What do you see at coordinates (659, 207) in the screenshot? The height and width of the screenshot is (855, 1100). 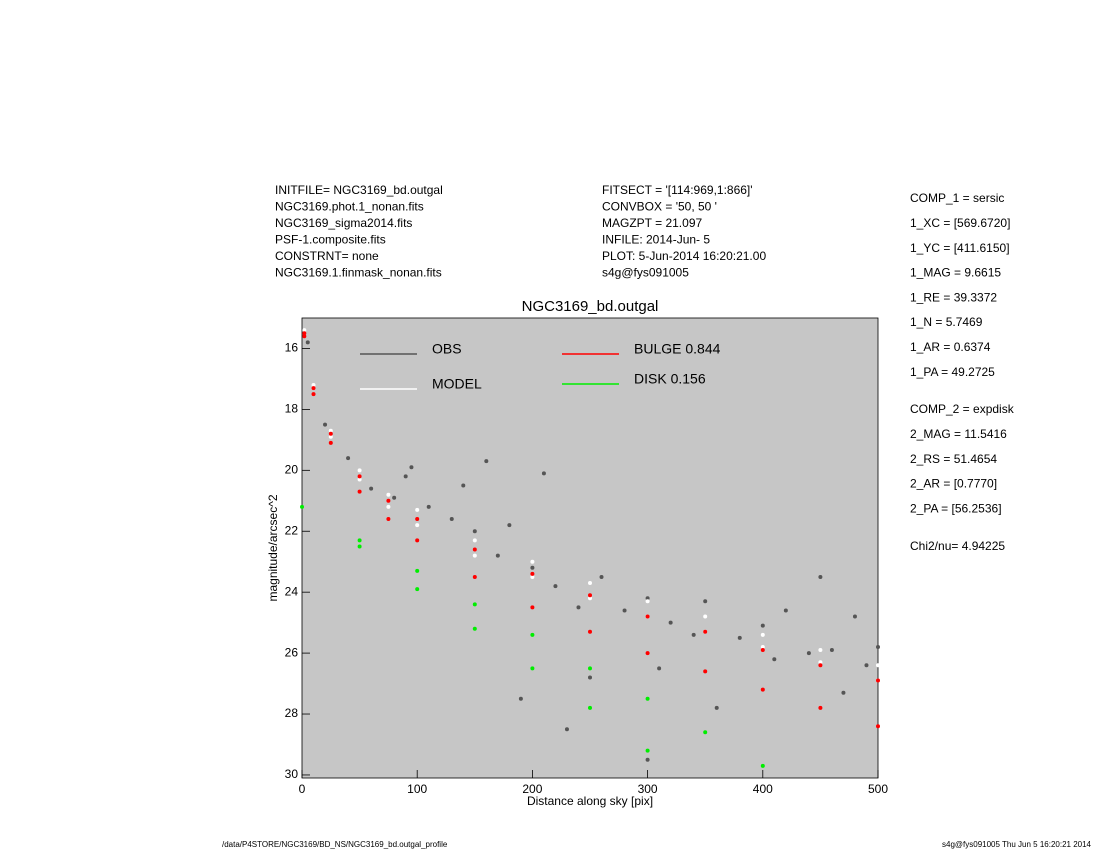 I see `header-line: CONVBOX = '50, 50 '` at bounding box center [659, 207].